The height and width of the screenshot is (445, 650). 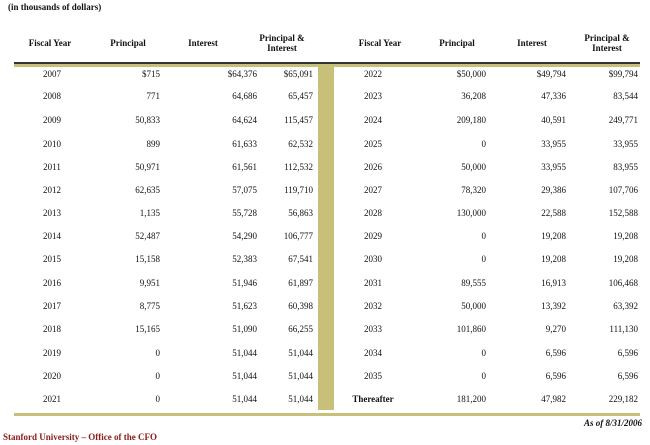 What do you see at coordinates (52, 96) in the screenshot?
I see `table-cell-fiscal-year: 2008` at bounding box center [52, 96].